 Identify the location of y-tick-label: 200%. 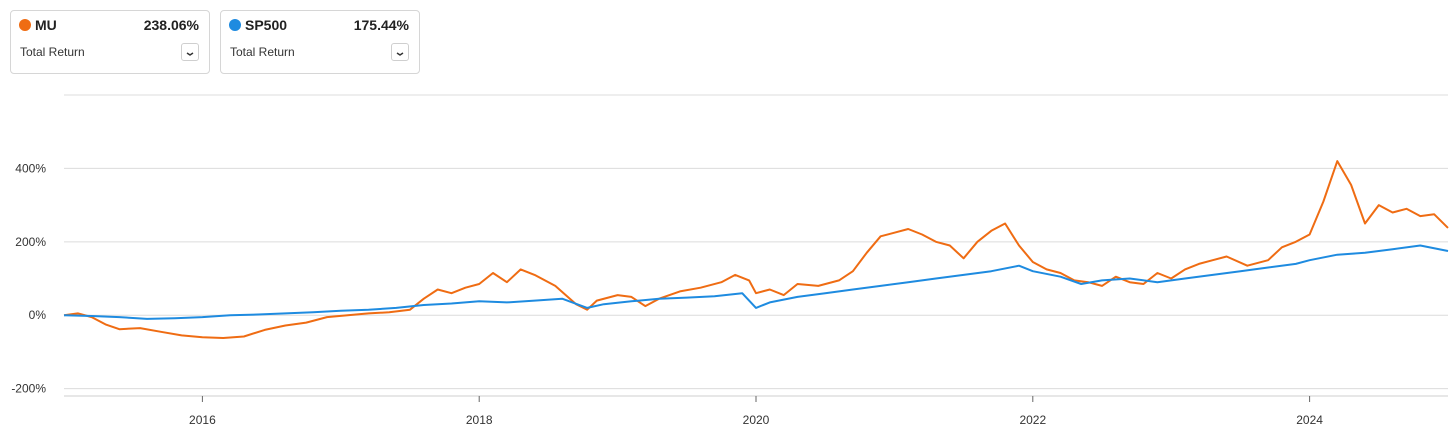
(30, 242).